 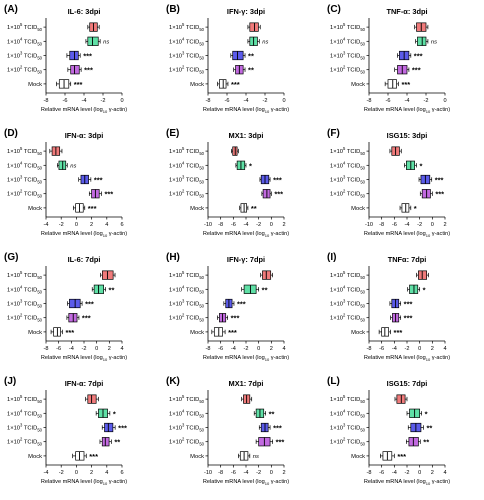 What do you see at coordinates (11, 9) in the screenshot?
I see `panel-letter: (A)` at bounding box center [11, 9].